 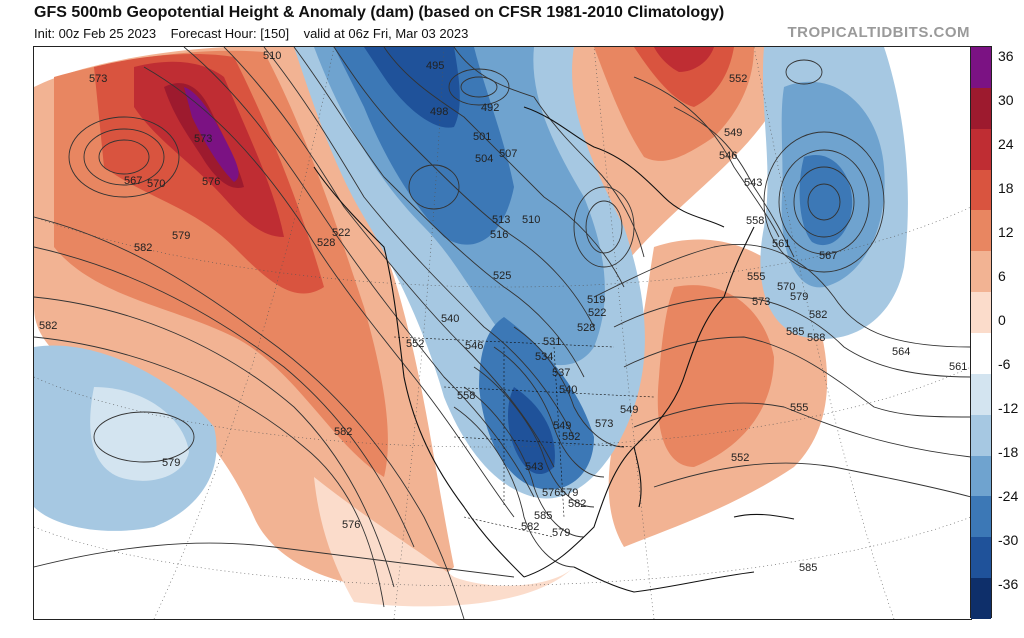 What do you see at coordinates (1002, 319) in the screenshot?
I see `colorbar-label: 0` at bounding box center [1002, 319].